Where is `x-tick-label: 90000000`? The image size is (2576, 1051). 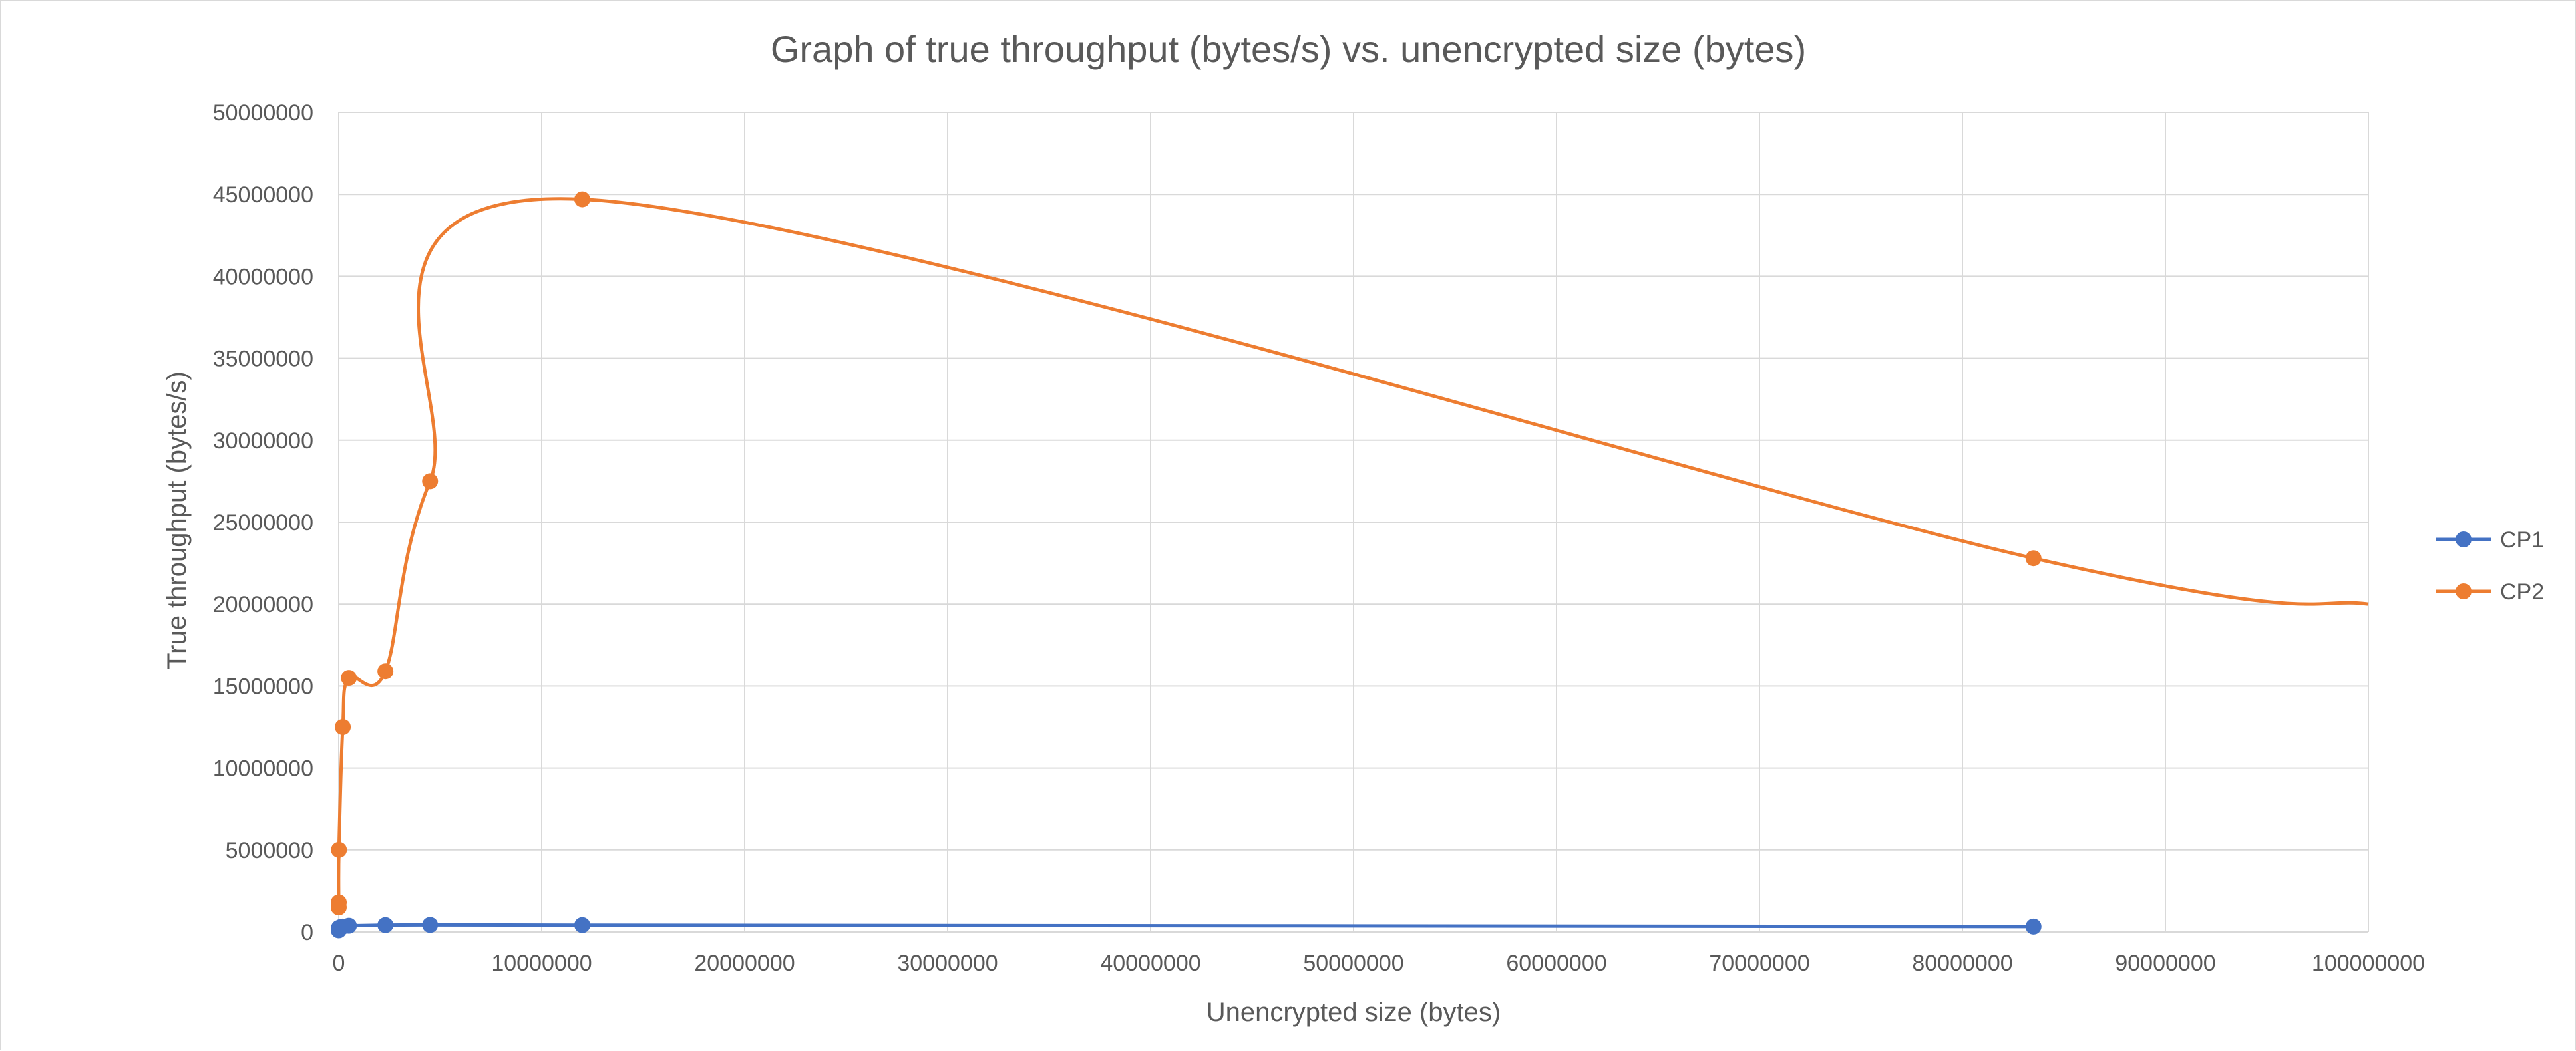 x-tick-label: 90000000 is located at coordinates (2165, 963).